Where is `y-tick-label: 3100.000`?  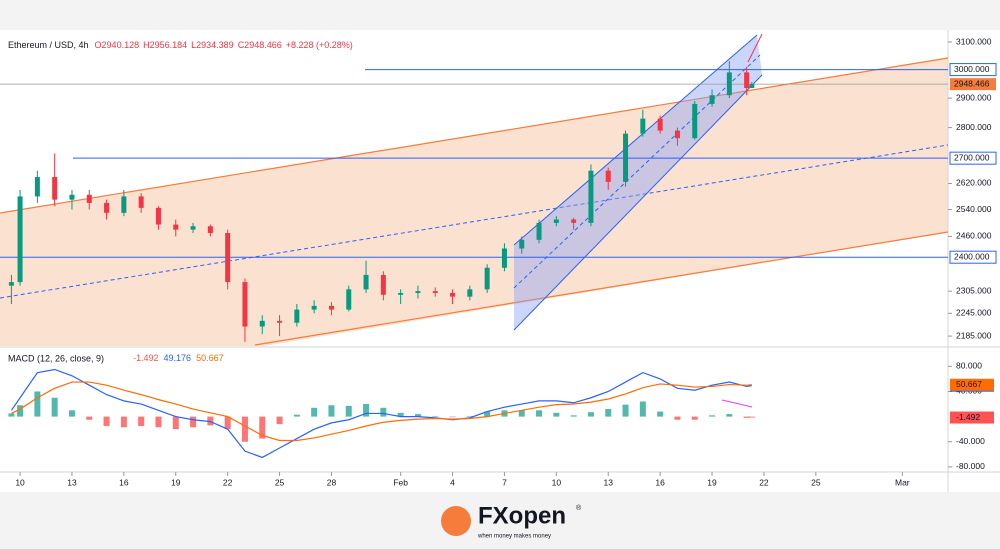
y-tick-label: 3100.000 is located at coordinates (974, 41).